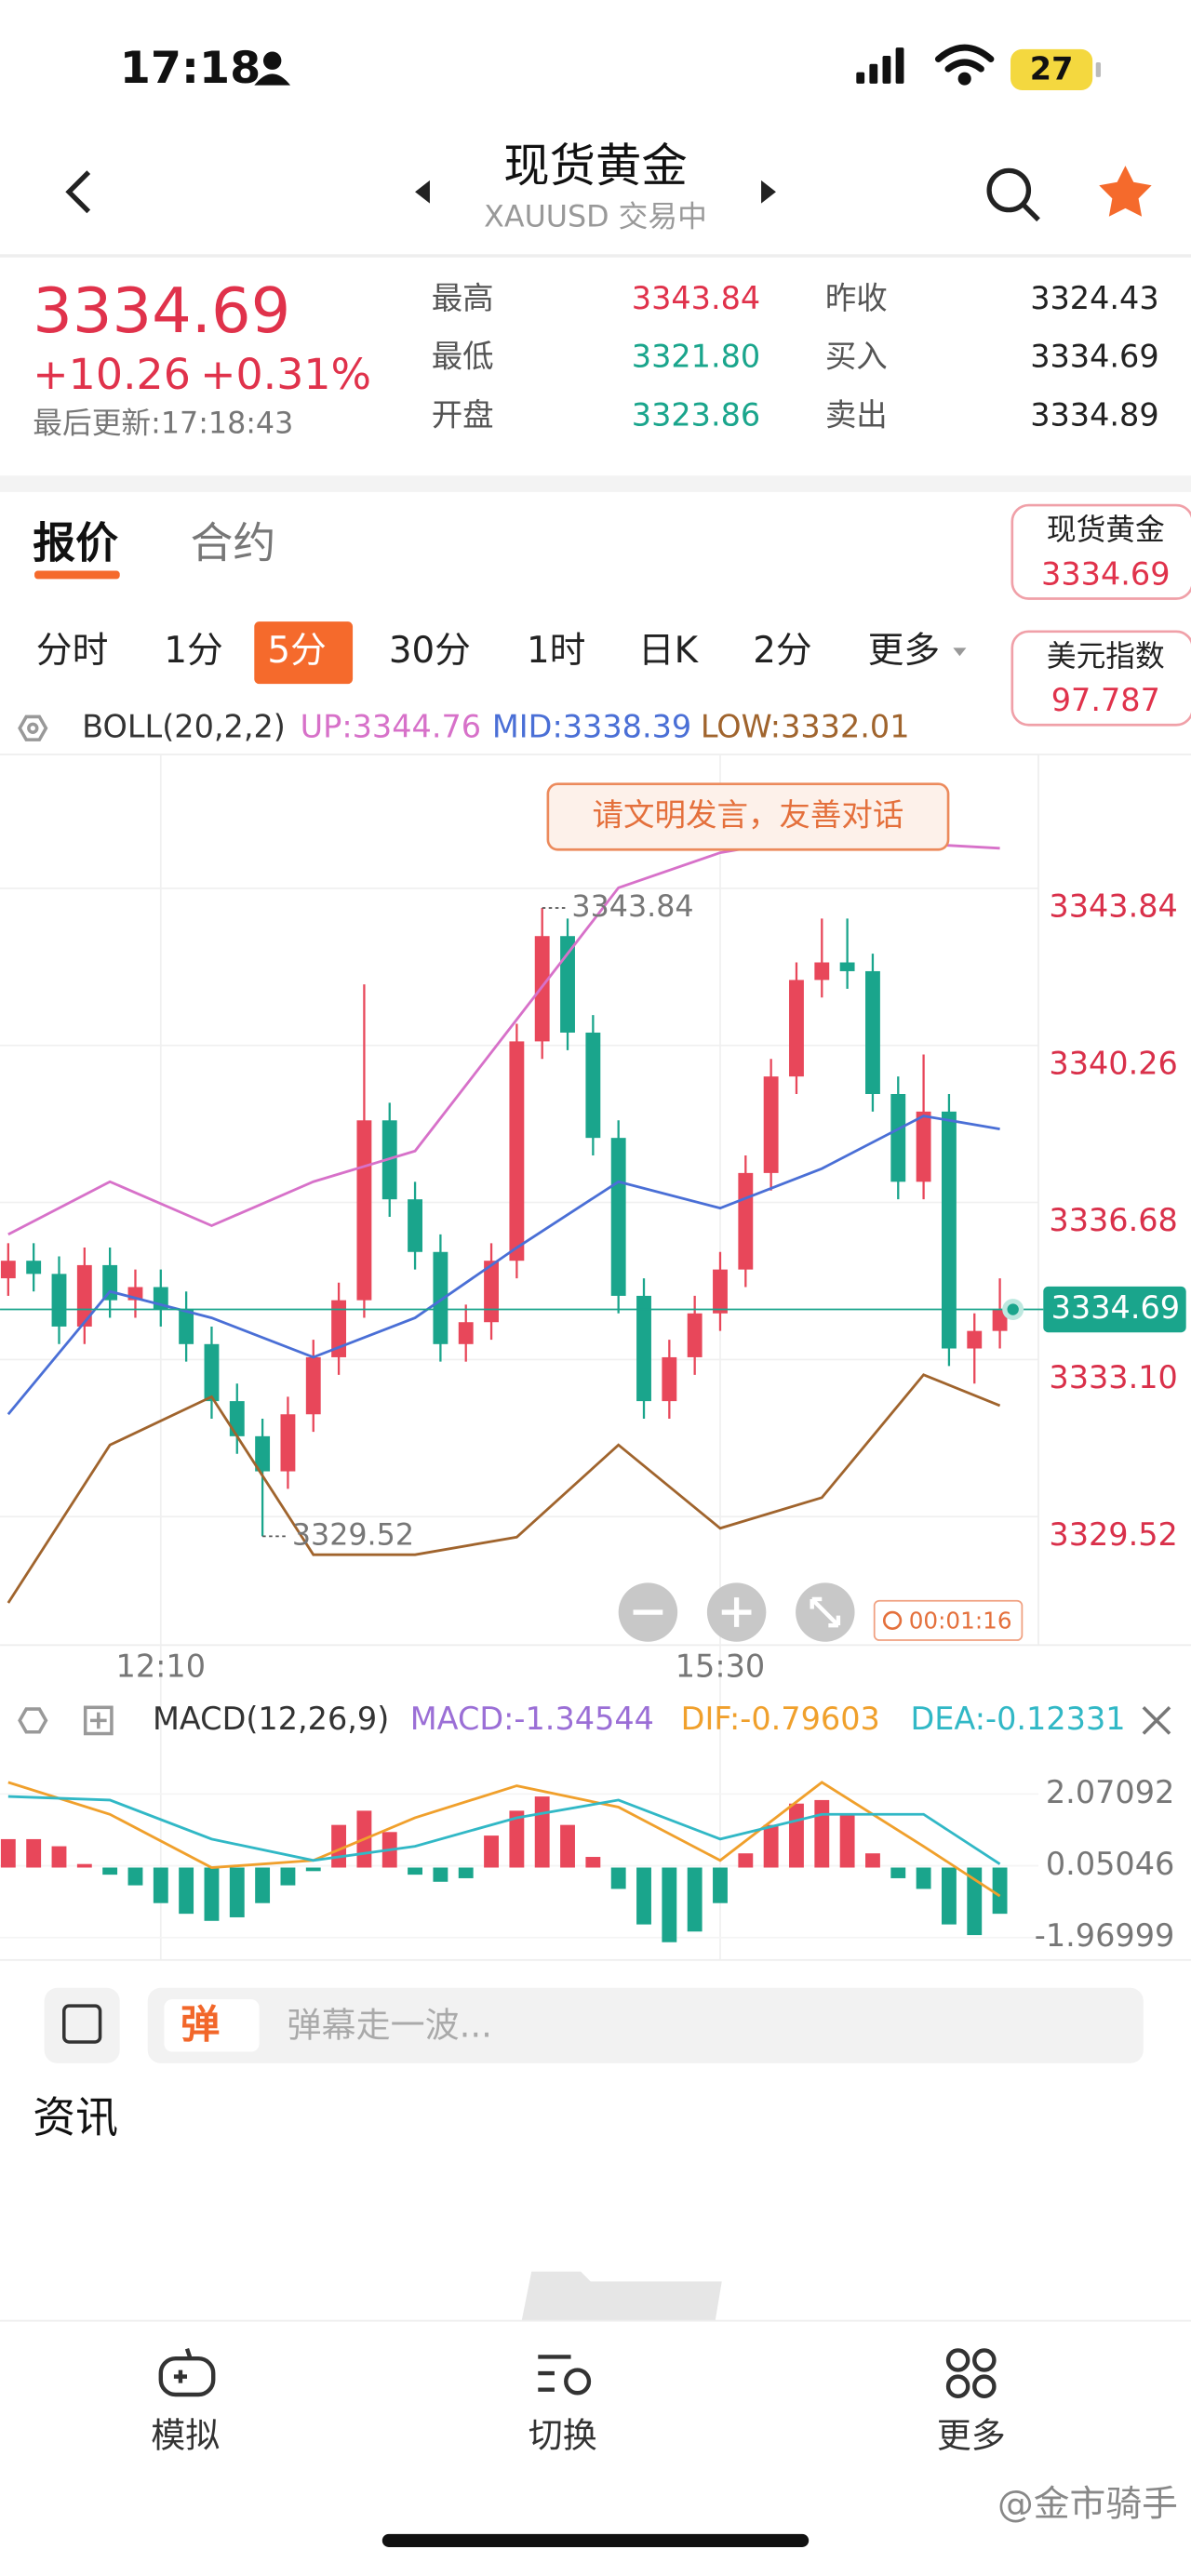 The width and height of the screenshot is (1191, 2576). I want to click on badge-box, so click(212, 2025).